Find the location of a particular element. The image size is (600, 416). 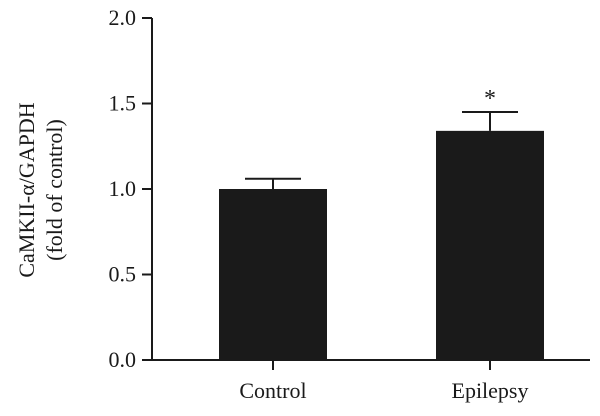

bar-epilepsy is located at coordinates (490, 245).